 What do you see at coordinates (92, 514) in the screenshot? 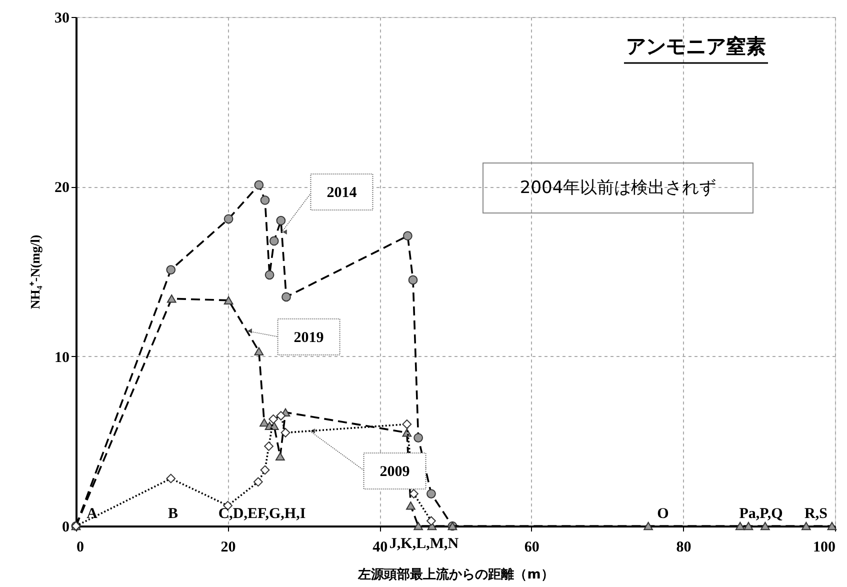
I see `annotation: A` at bounding box center [92, 514].